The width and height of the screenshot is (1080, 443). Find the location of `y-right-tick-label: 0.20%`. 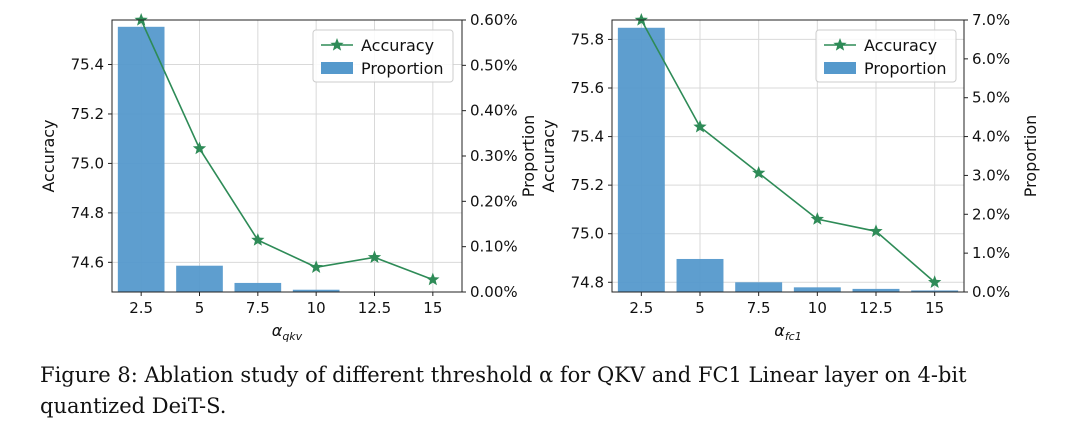

y-right-tick-label: 0.20% is located at coordinates (494, 201).